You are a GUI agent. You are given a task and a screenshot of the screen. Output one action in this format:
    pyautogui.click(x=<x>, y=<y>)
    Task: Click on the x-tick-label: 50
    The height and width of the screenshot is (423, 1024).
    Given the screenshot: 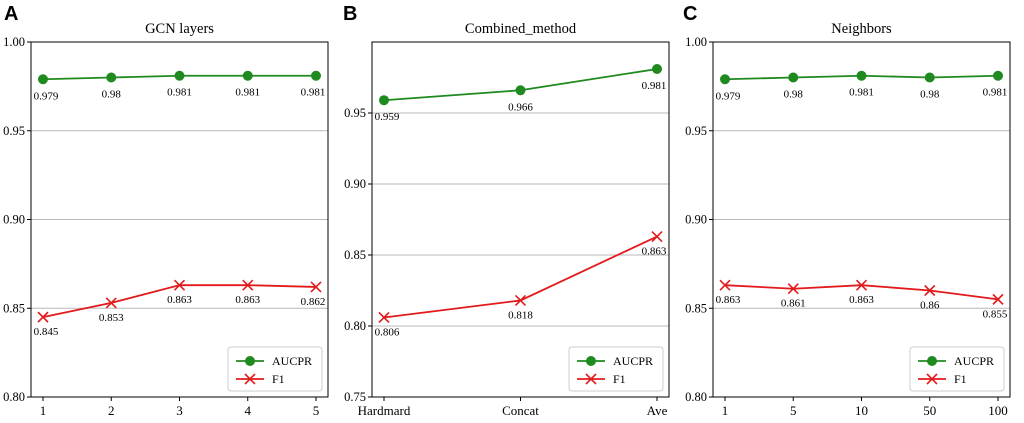 What is the action you would take?
    pyautogui.click(x=929, y=410)
    